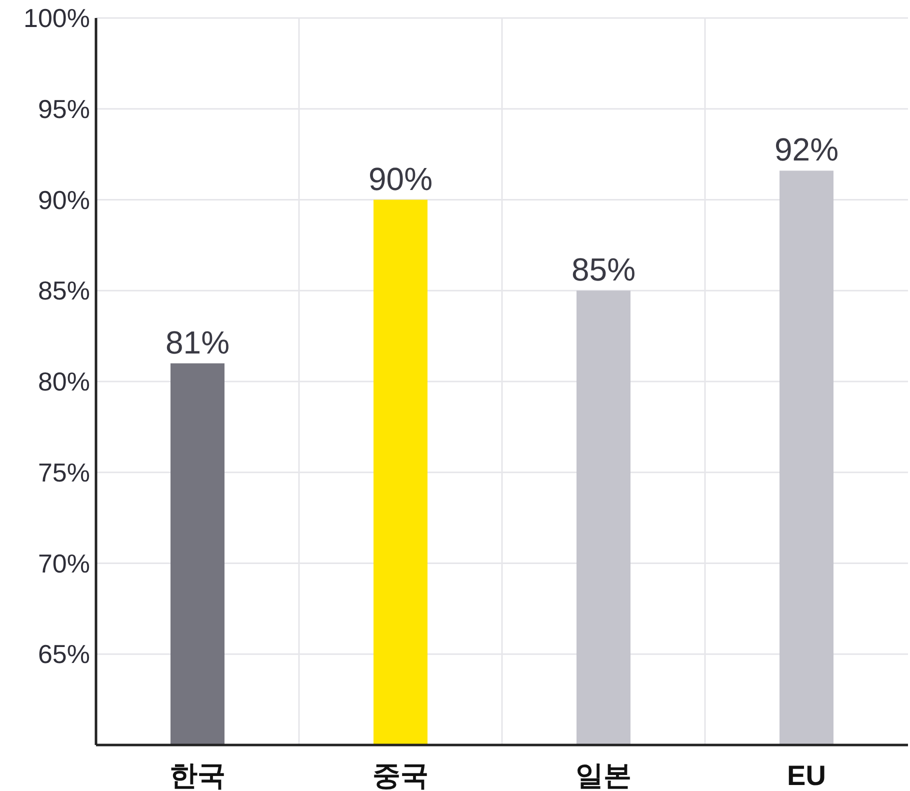  Describe the element at coordinates (64, 109) in the screenshot. I see `y-tick-label: 95%` at that location.